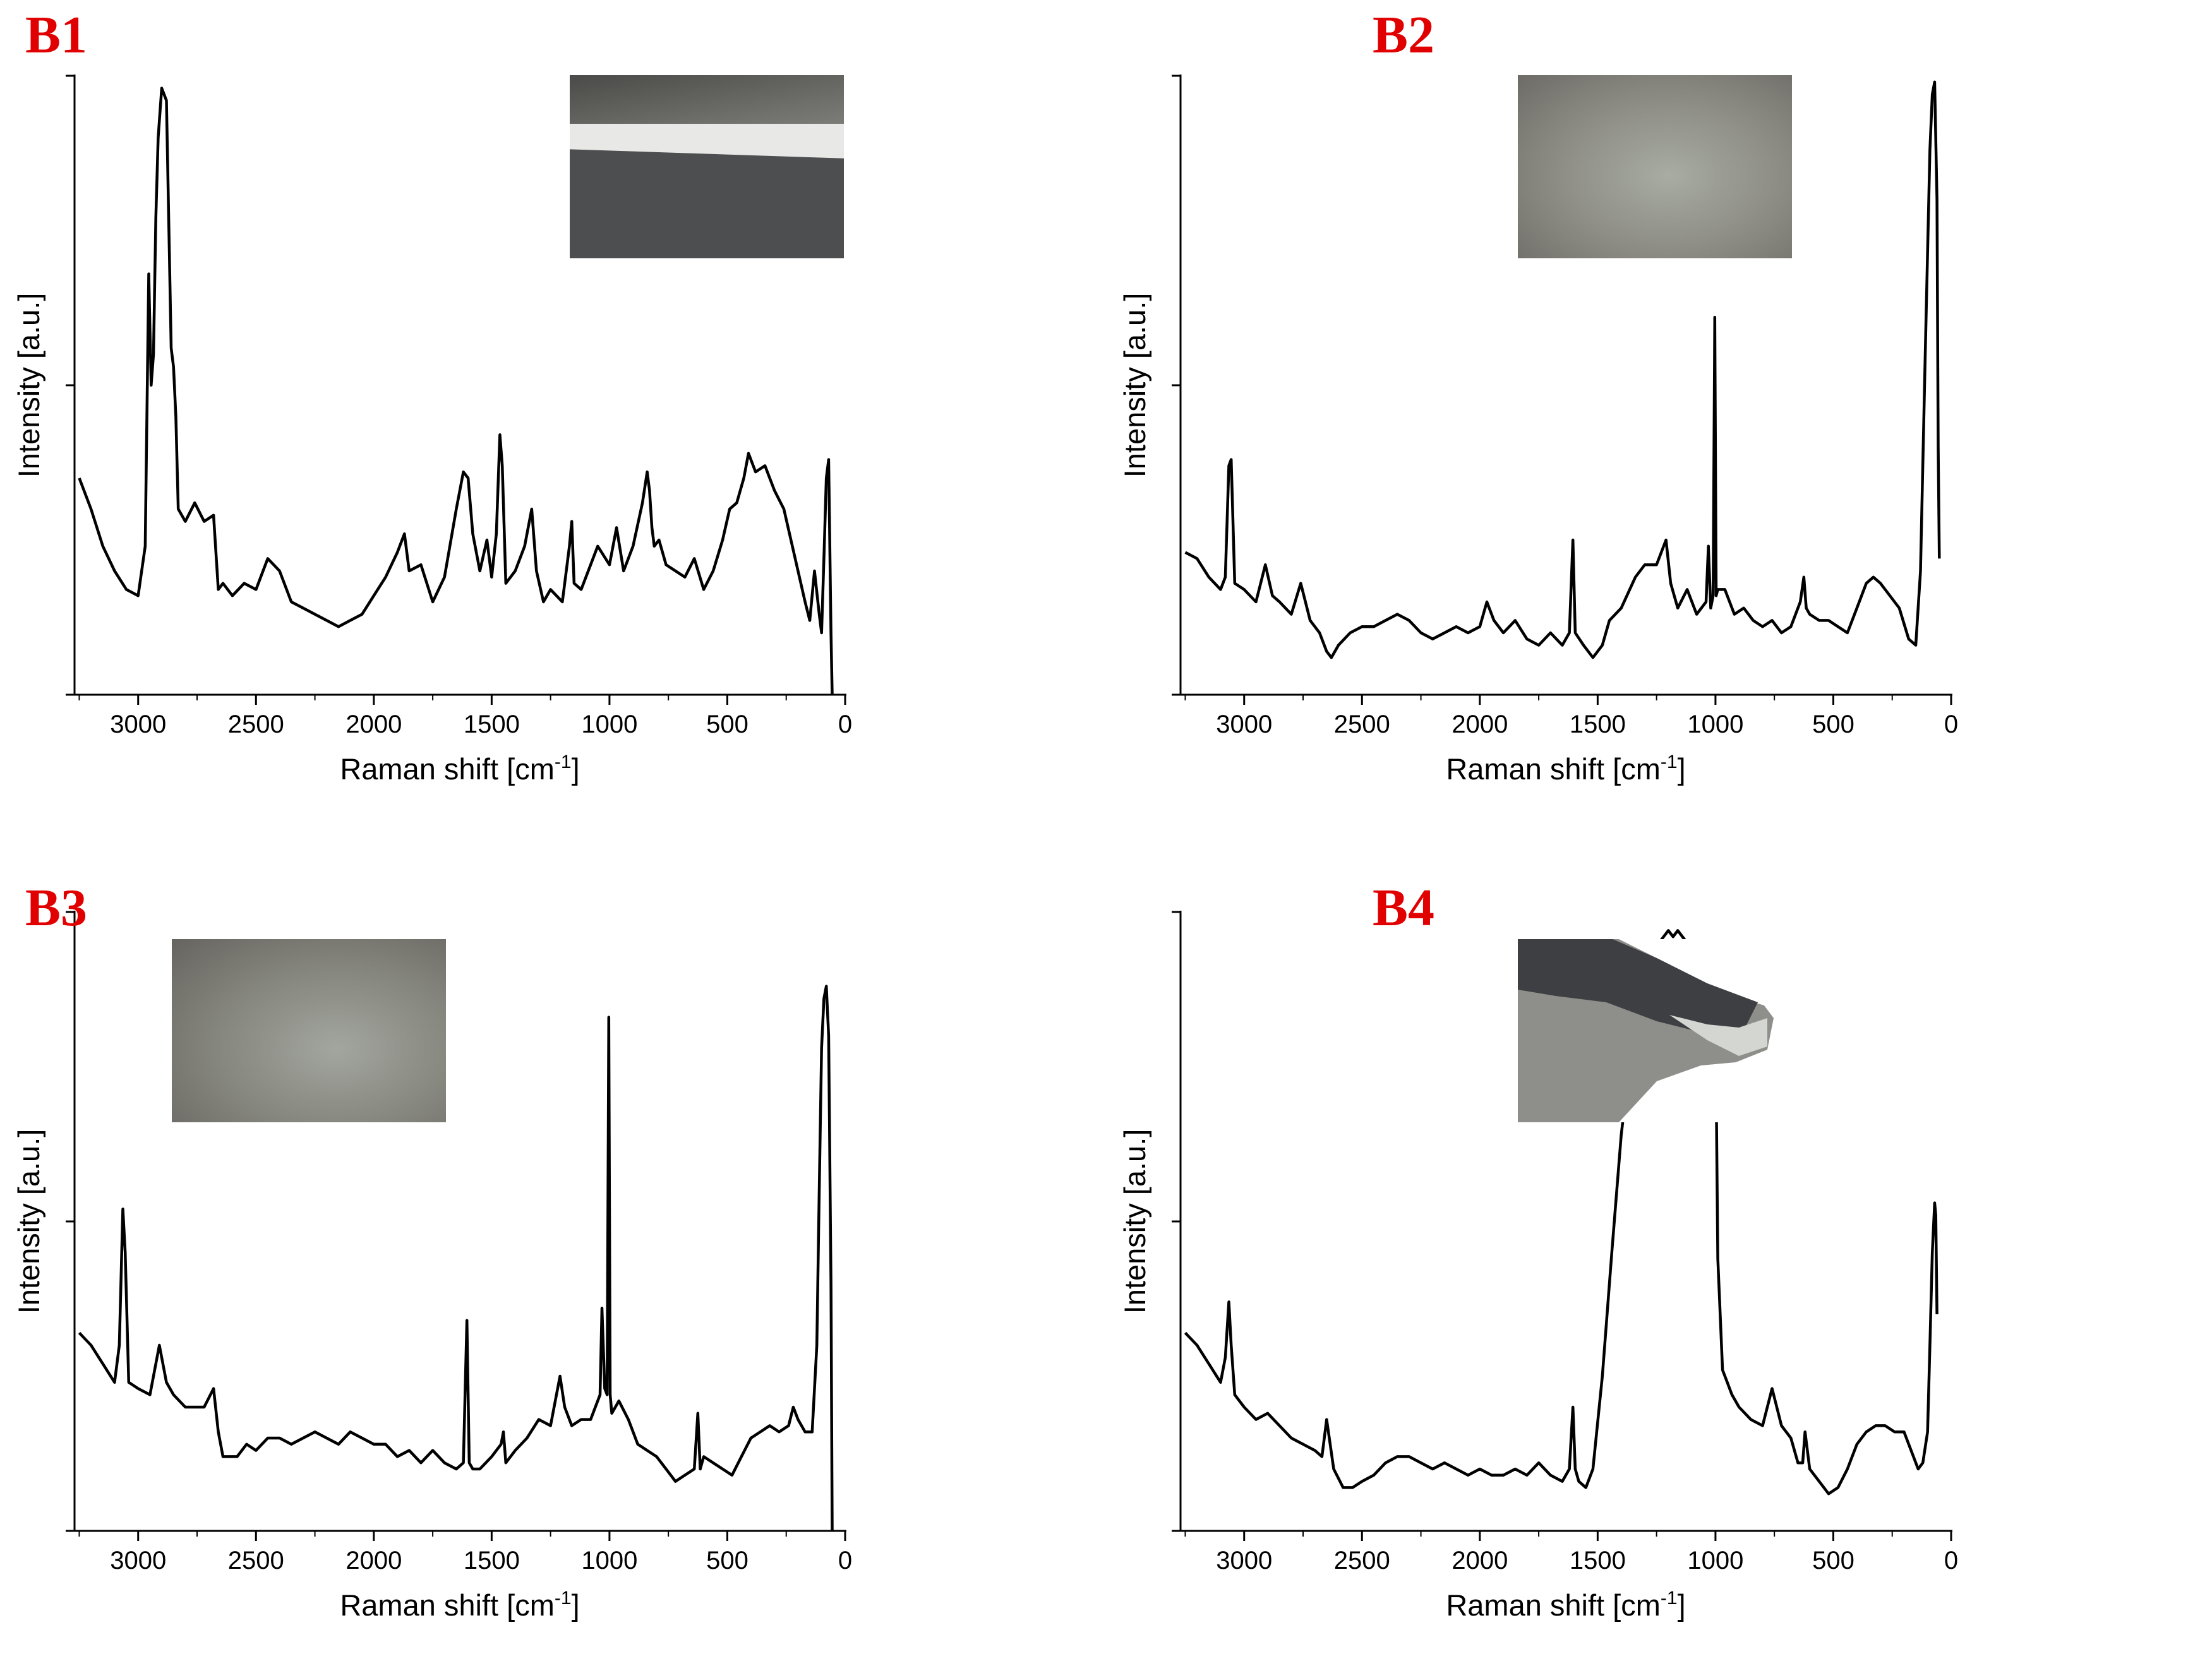 This screenshot has width=2212, height=1673. What do you see at coordinates (138, 1560) in the screenshot?
I see `b3-x-tick-label-0: 3000` at bounding box center [138, 1560].